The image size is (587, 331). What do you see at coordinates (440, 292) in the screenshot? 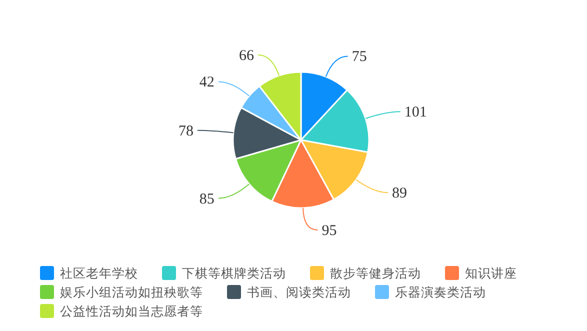
I see `legend-label: 乐器演奏类活动` at bounding box center [440, 292].